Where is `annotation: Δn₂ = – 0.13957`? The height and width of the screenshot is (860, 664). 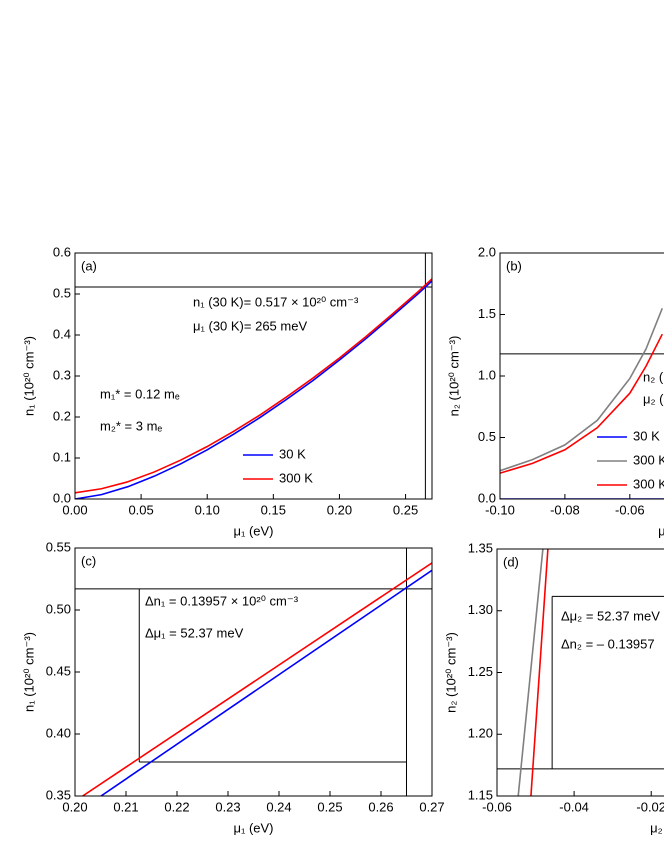 annotation: Δn₂ = – 0.13957 is located at coordinates (608, 643).